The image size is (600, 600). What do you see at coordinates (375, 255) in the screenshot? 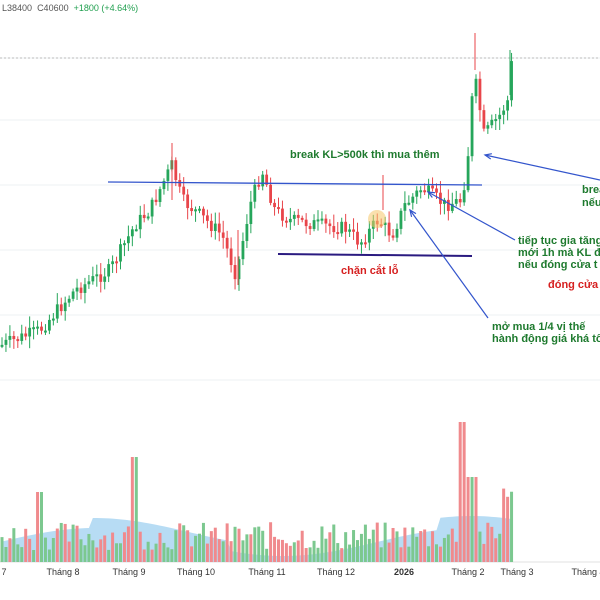
I see `stop-loss-line` at bounding box center [375, 255].